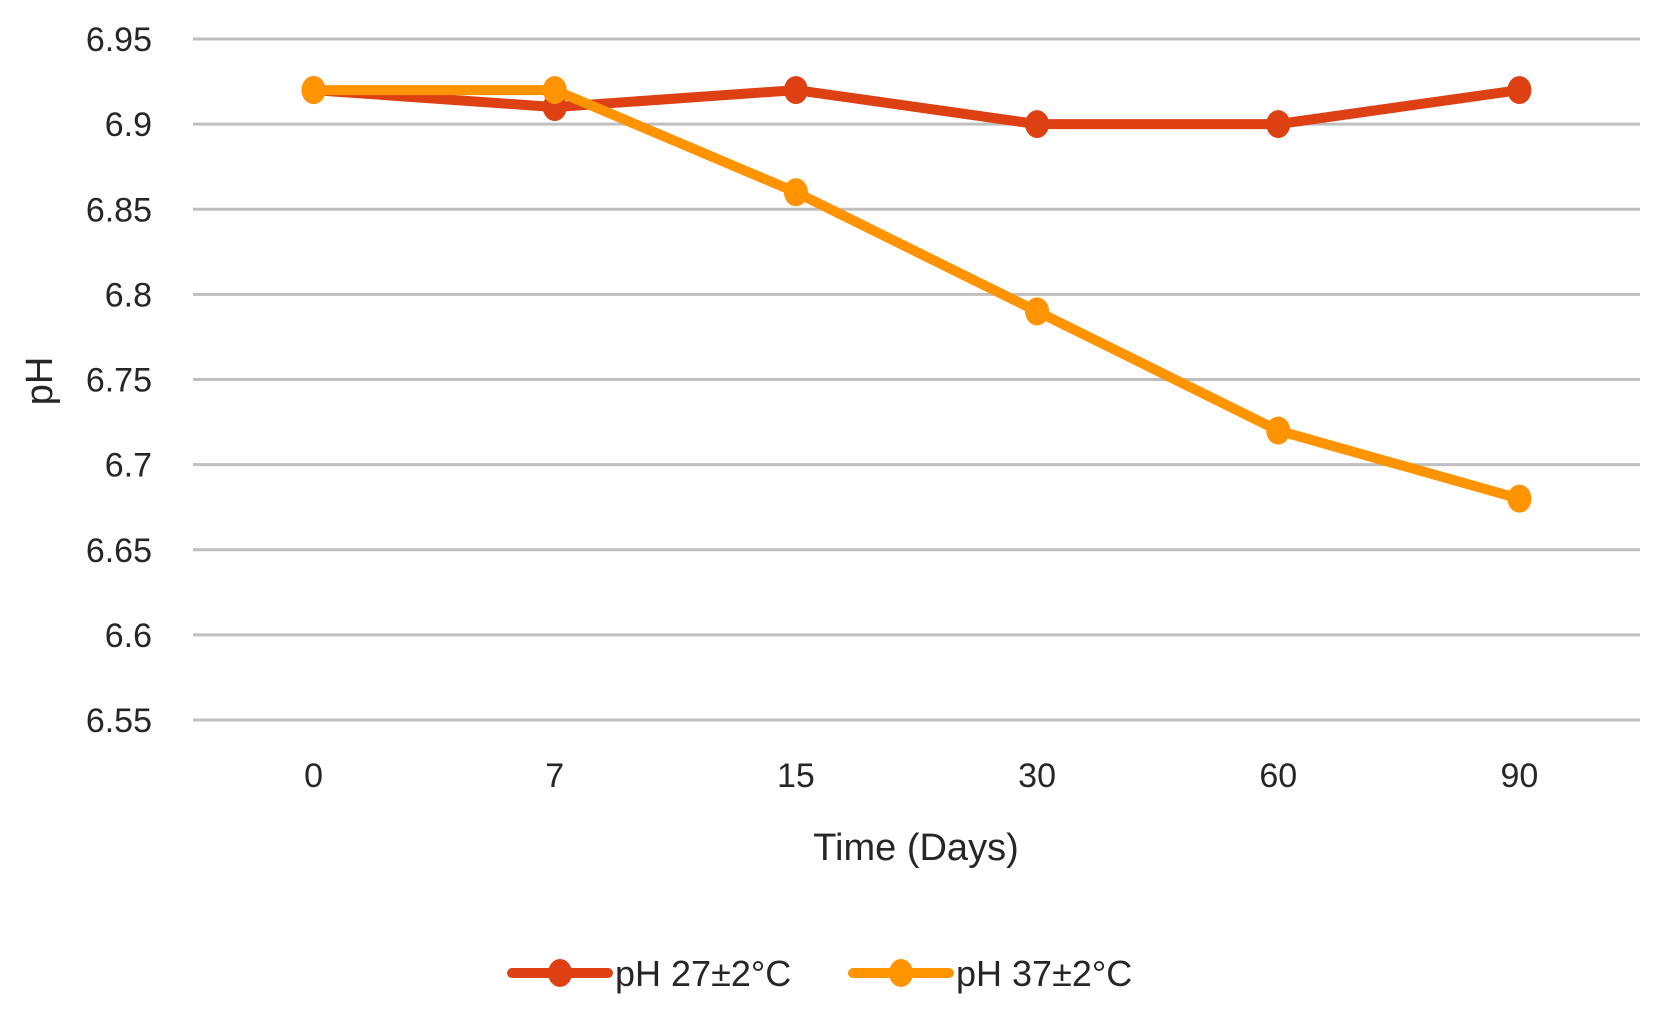 This screenshot has height=1018, width=1662. Describe the element at coordinates (703, 973) in the screenshot. I see `legend-label: pH 27±2°C` at that location.